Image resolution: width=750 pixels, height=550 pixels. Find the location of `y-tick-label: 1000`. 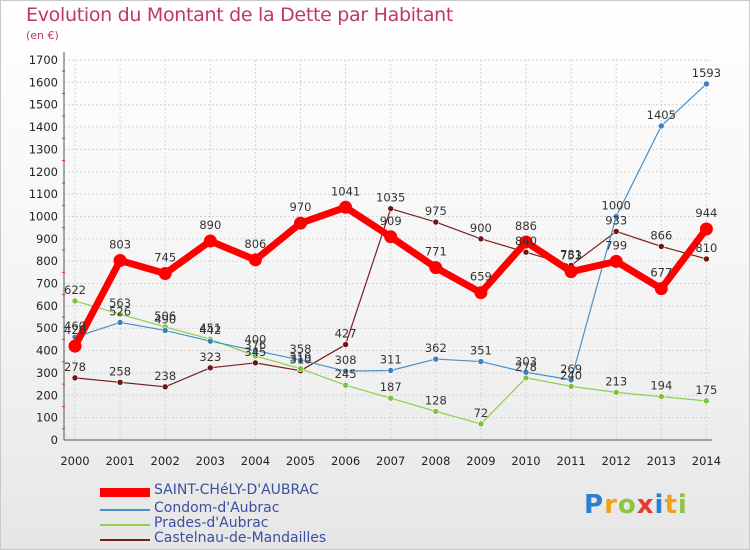

y-tick-label: 1000 is located at coordinates (43, 216).